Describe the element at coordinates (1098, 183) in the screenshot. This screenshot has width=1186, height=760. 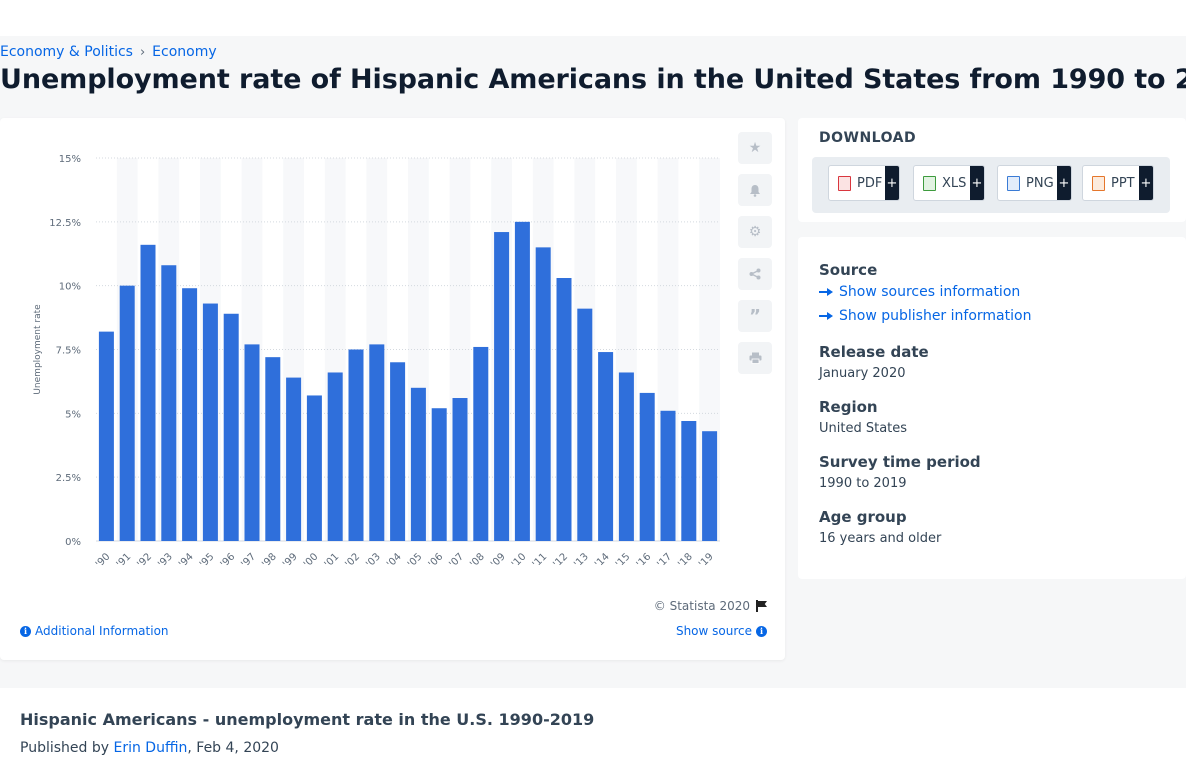
I see `ppt-file-icon` at that location.